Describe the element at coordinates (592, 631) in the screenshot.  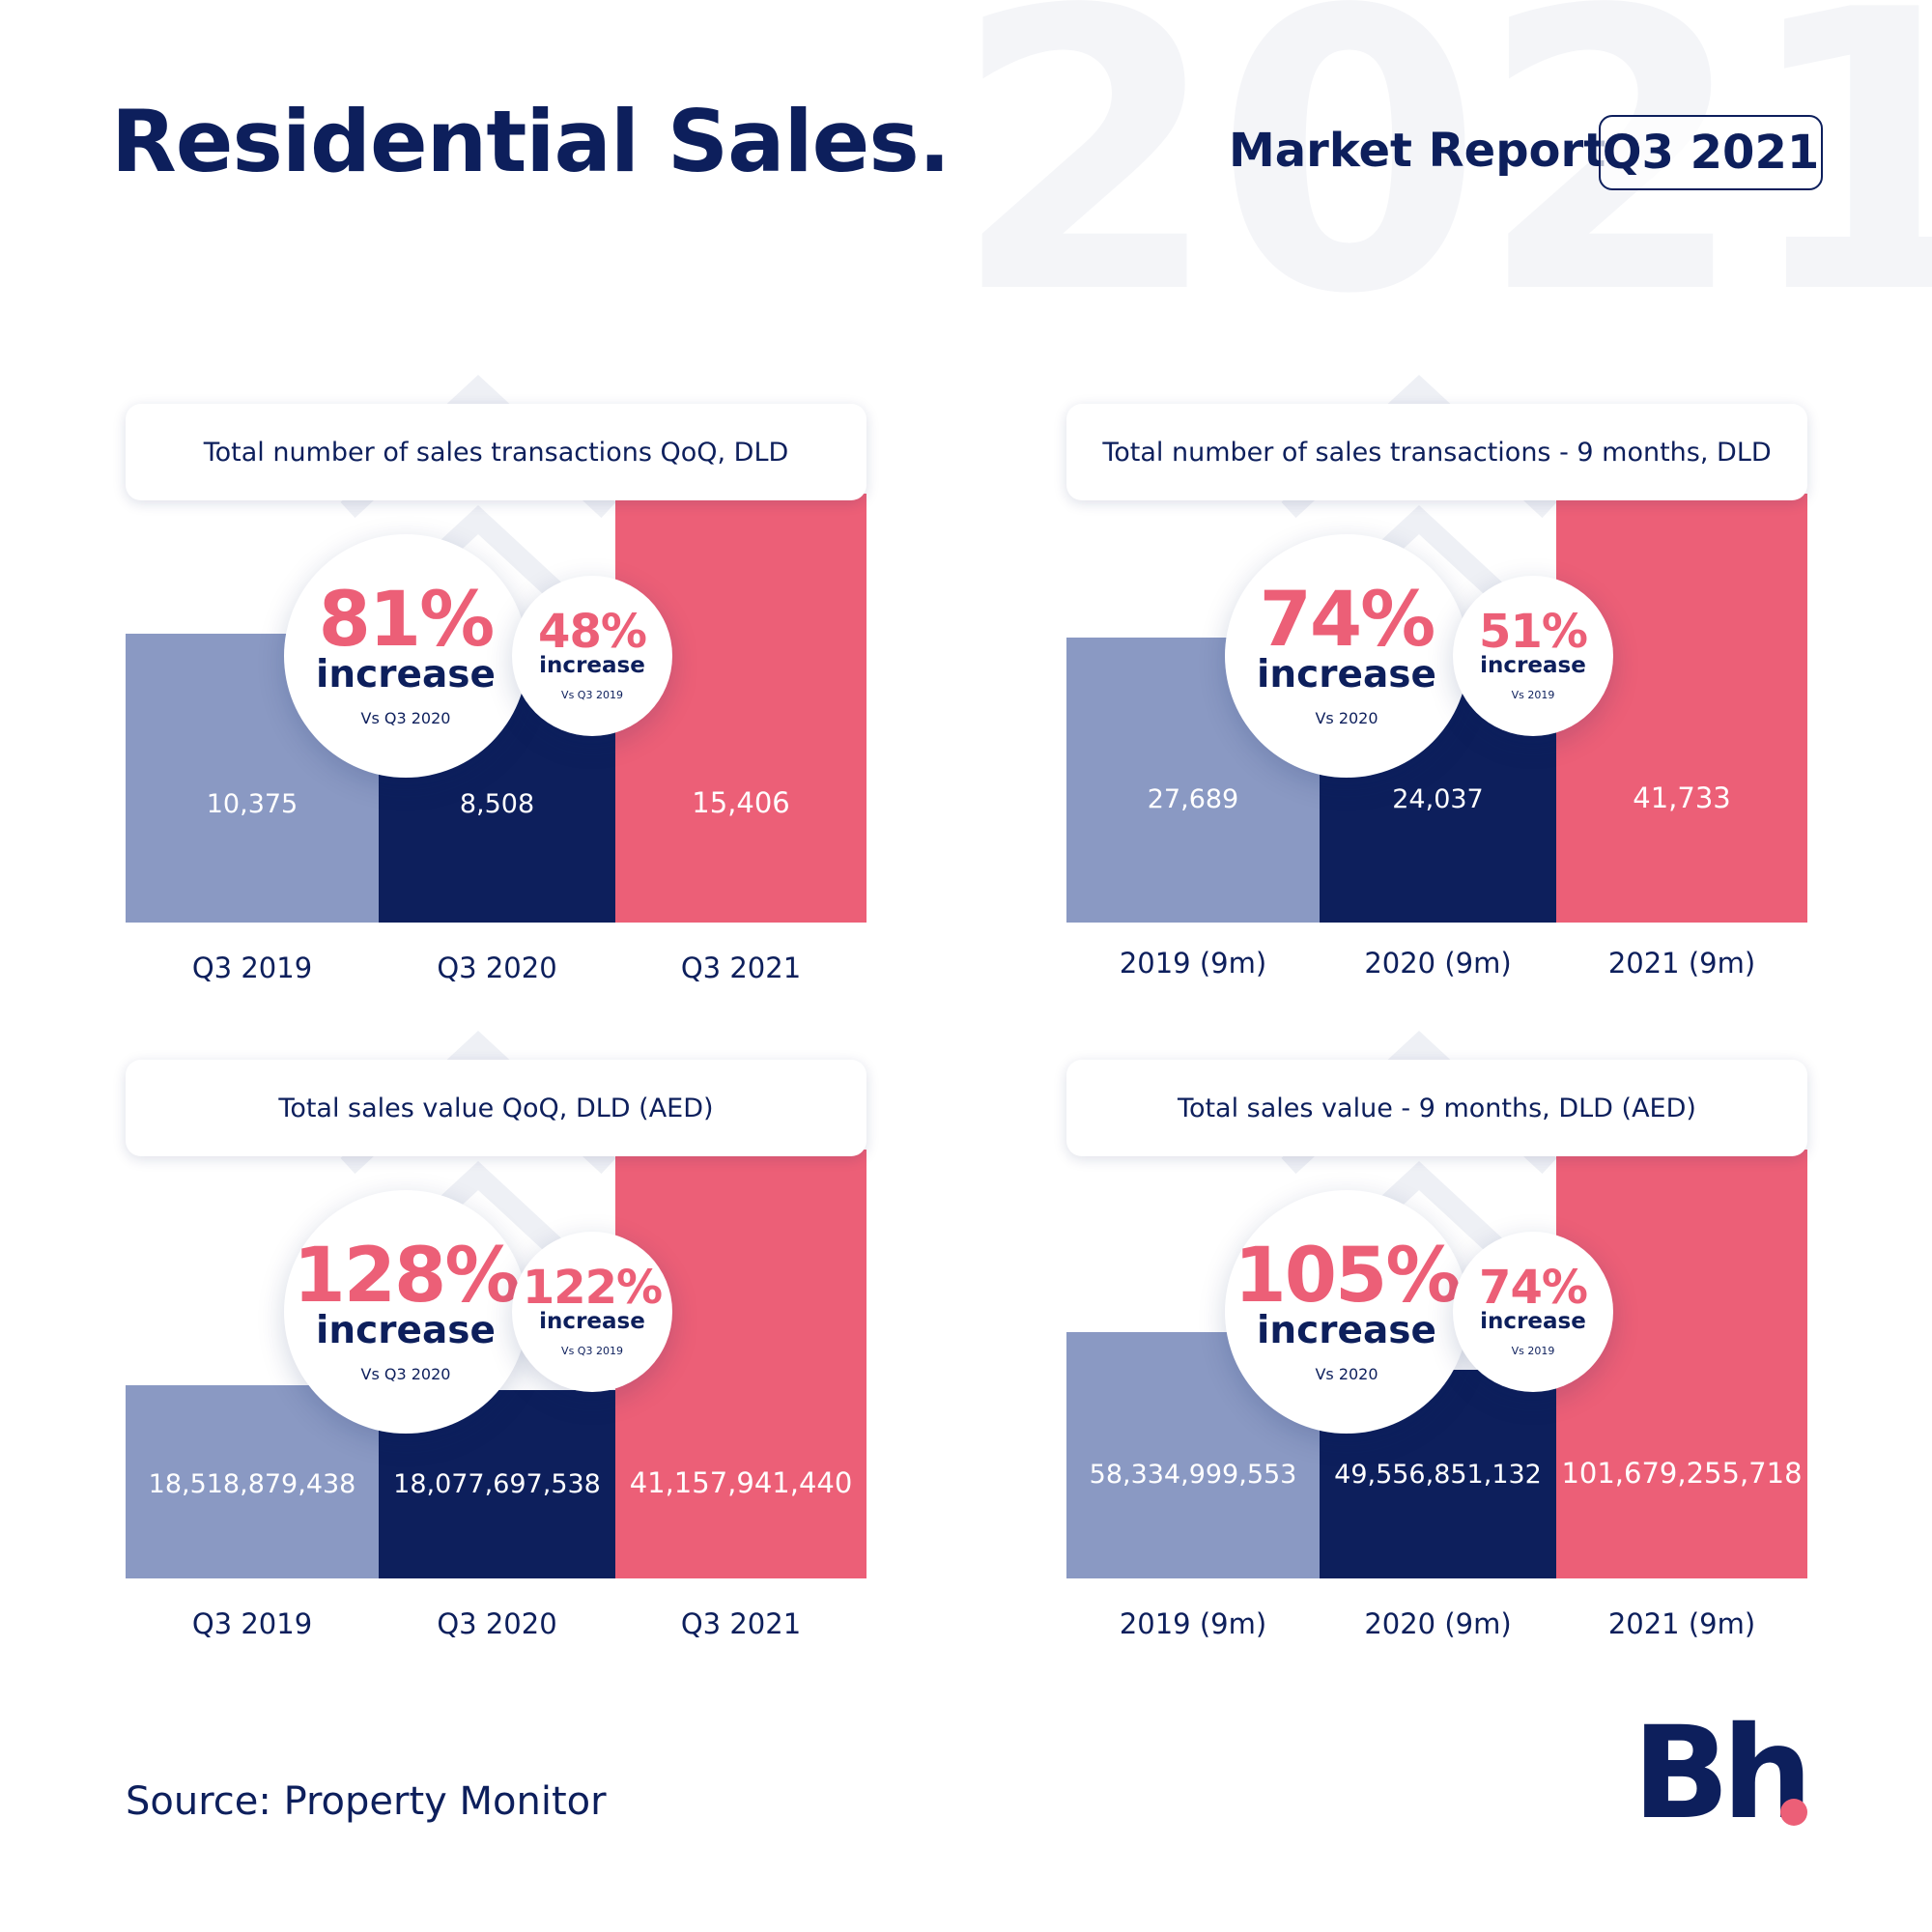
I see `increase-percent: 48%` at that location.